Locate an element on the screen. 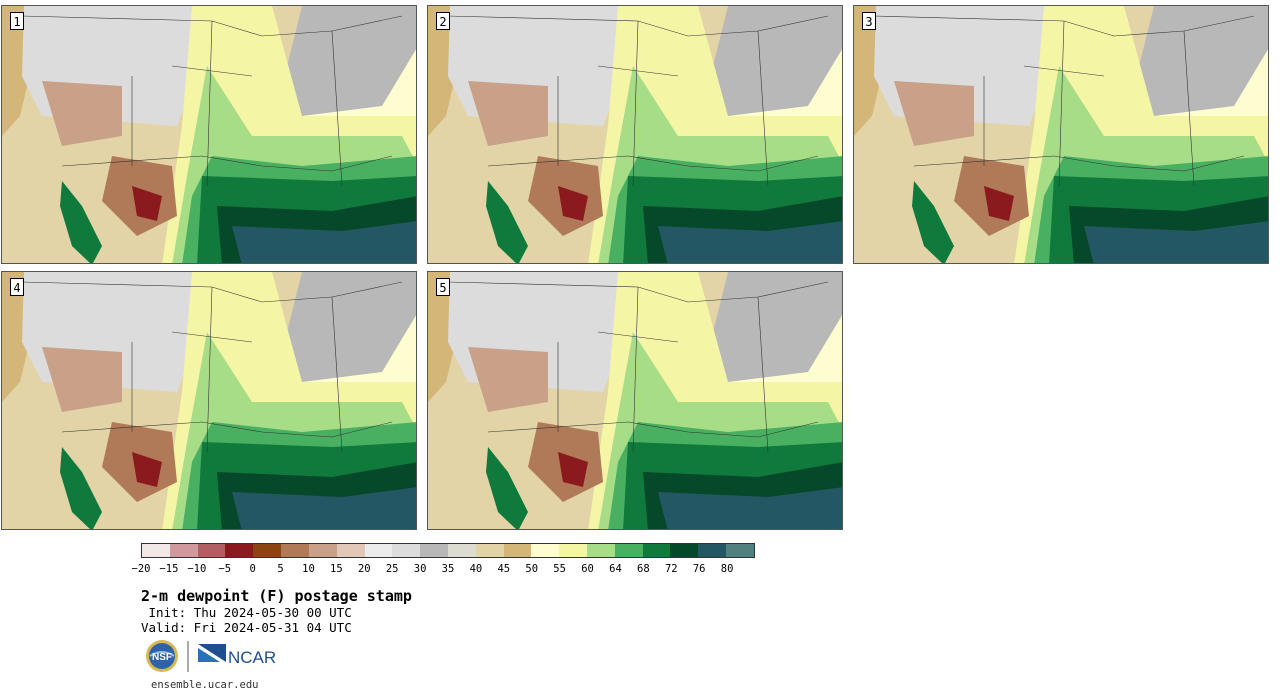 The image size is (1280, 696). dewpoint-colorbar is located at coordinates (448, 550).